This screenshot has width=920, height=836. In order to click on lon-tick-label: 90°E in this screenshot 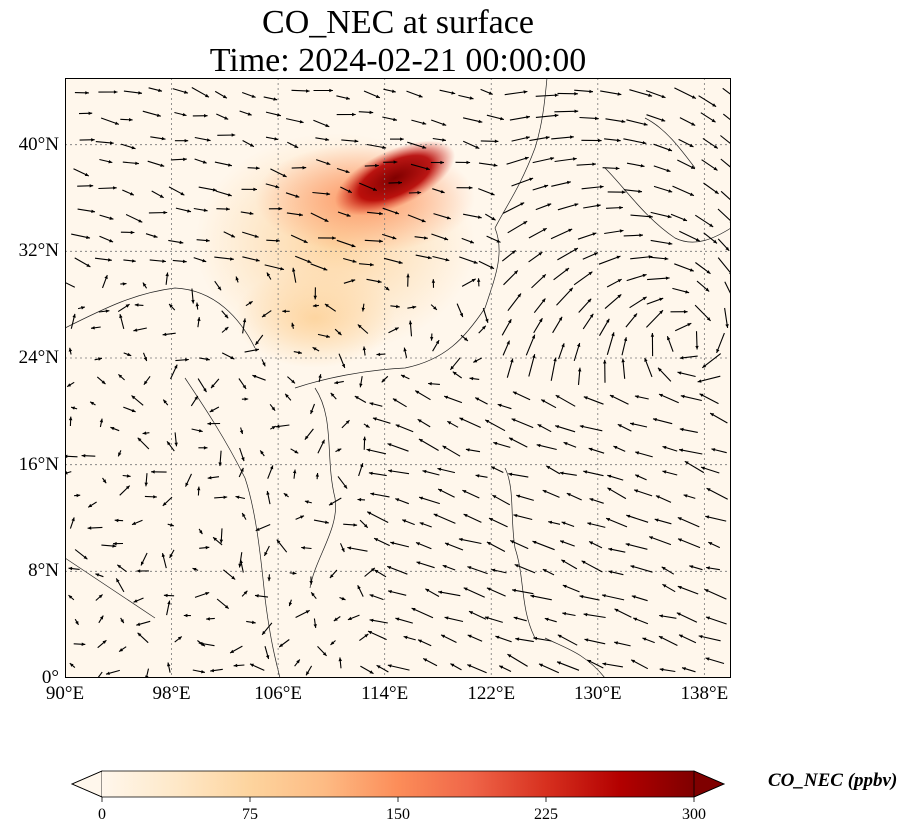, I will do `click(65, 693)`.